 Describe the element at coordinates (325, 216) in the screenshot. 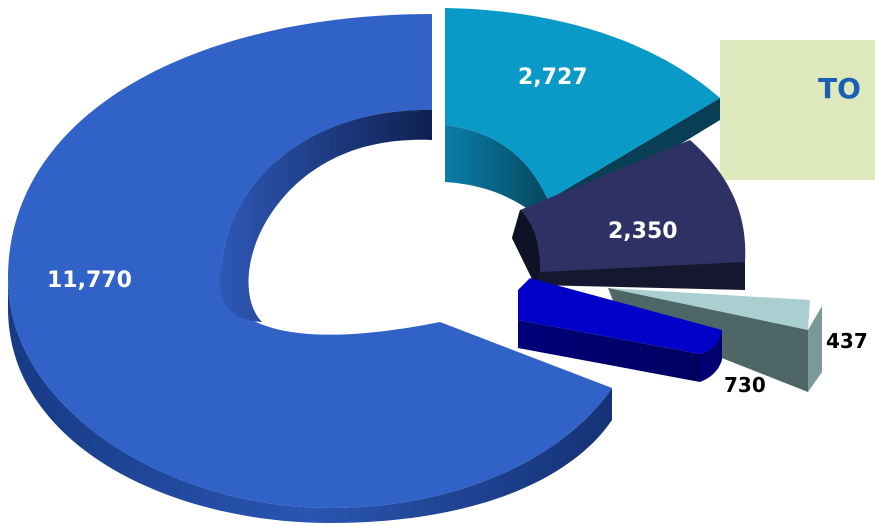

I see `slice-11770-hole-wall` at that location.